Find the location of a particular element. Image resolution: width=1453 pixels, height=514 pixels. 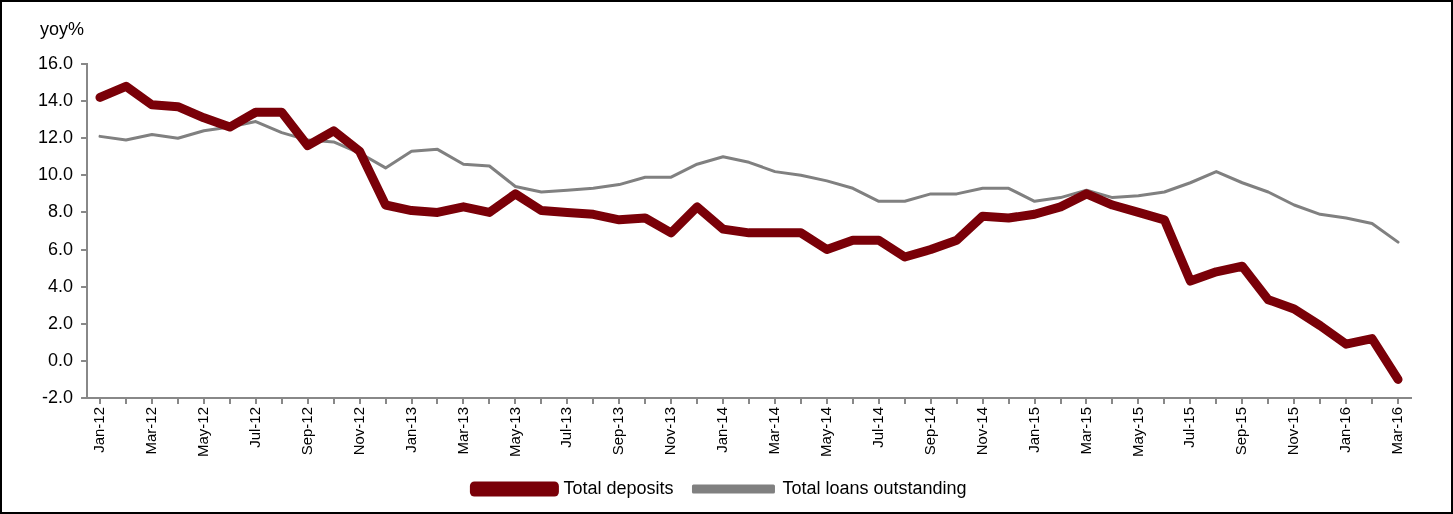

x-tick-label: Jan-13 is located at coordinates (410, 429).